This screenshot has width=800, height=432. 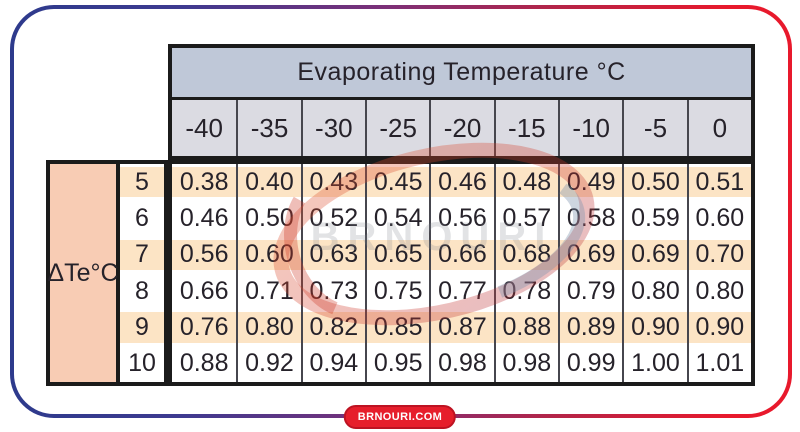 What do you see at coordinates (142, 290) in the screenshot?
I see `row-number: 8` at bounding box center [142, 290].